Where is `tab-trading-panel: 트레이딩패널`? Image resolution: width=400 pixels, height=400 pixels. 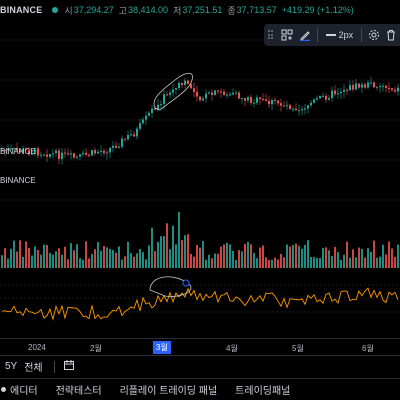 tab-trading-panel: 트레이딩패널 is located at coordinates (263, 391).